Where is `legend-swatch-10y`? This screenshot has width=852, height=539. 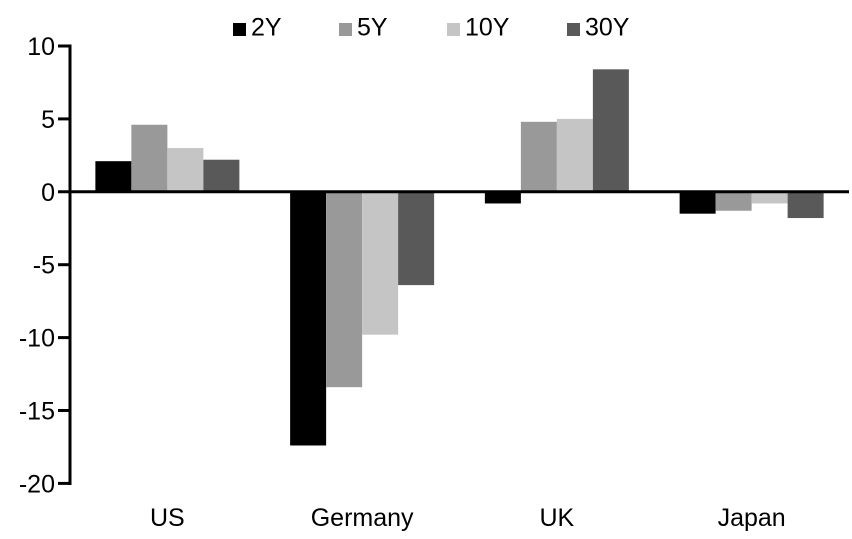
legend-swatch-10y is located at coordinates (453, 29).